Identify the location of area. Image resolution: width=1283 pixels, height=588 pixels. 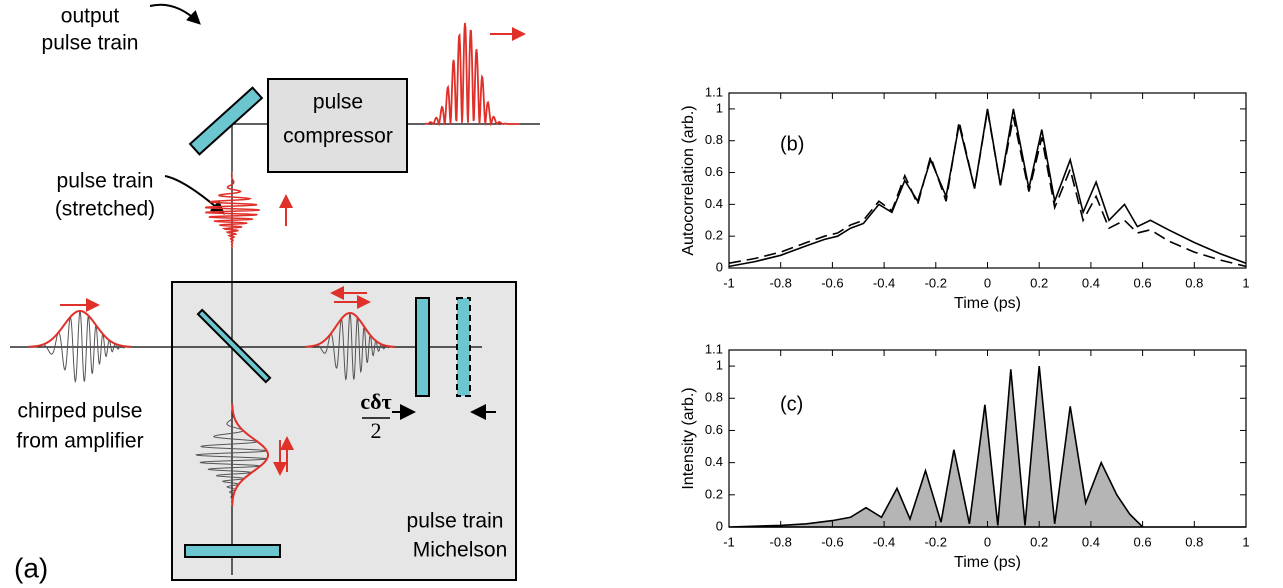
(987, 447).